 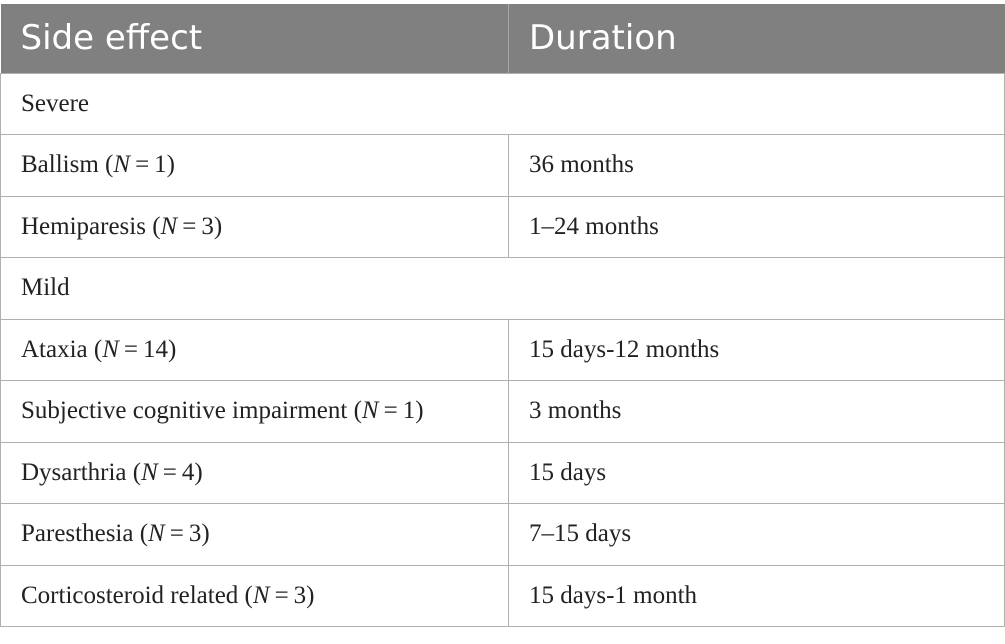 I want to click on section-label: Severe, so click(x=502, y=103).